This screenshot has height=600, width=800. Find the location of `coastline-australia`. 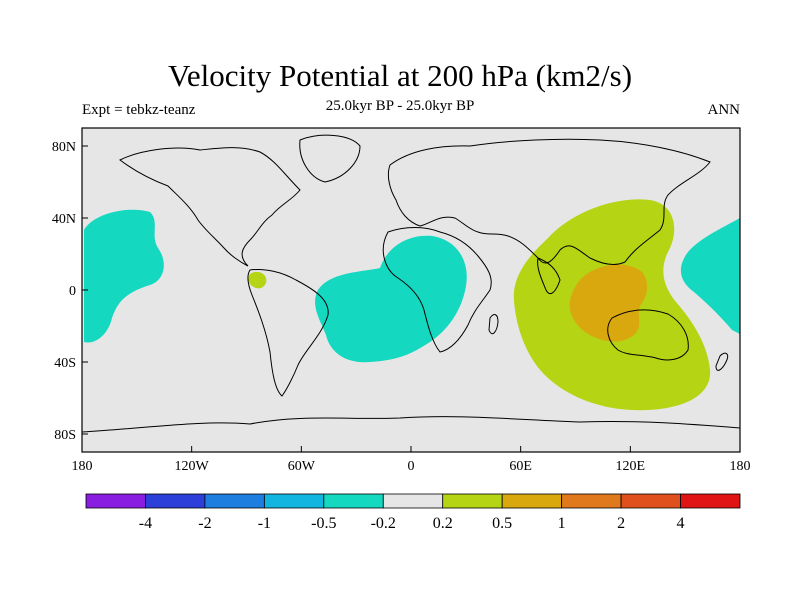

coastline-australia is located at coordinates (648, 335).